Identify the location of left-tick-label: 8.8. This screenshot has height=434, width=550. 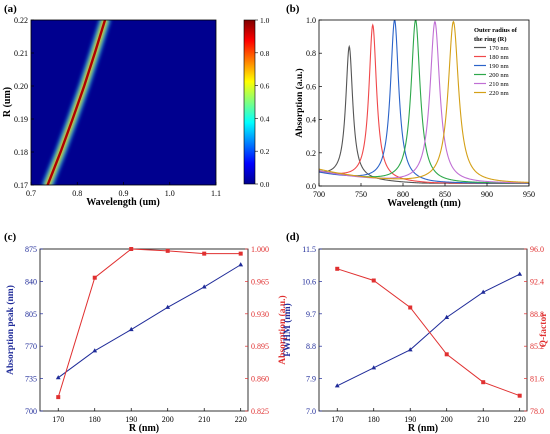
(311, 346).